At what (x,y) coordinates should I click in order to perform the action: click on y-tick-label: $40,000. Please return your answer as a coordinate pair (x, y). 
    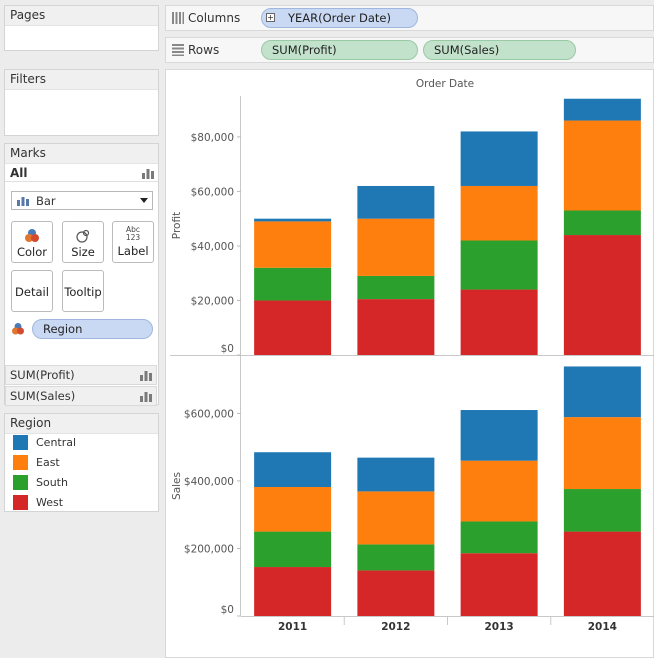
    Looking at the image, I should click on (212, 247).